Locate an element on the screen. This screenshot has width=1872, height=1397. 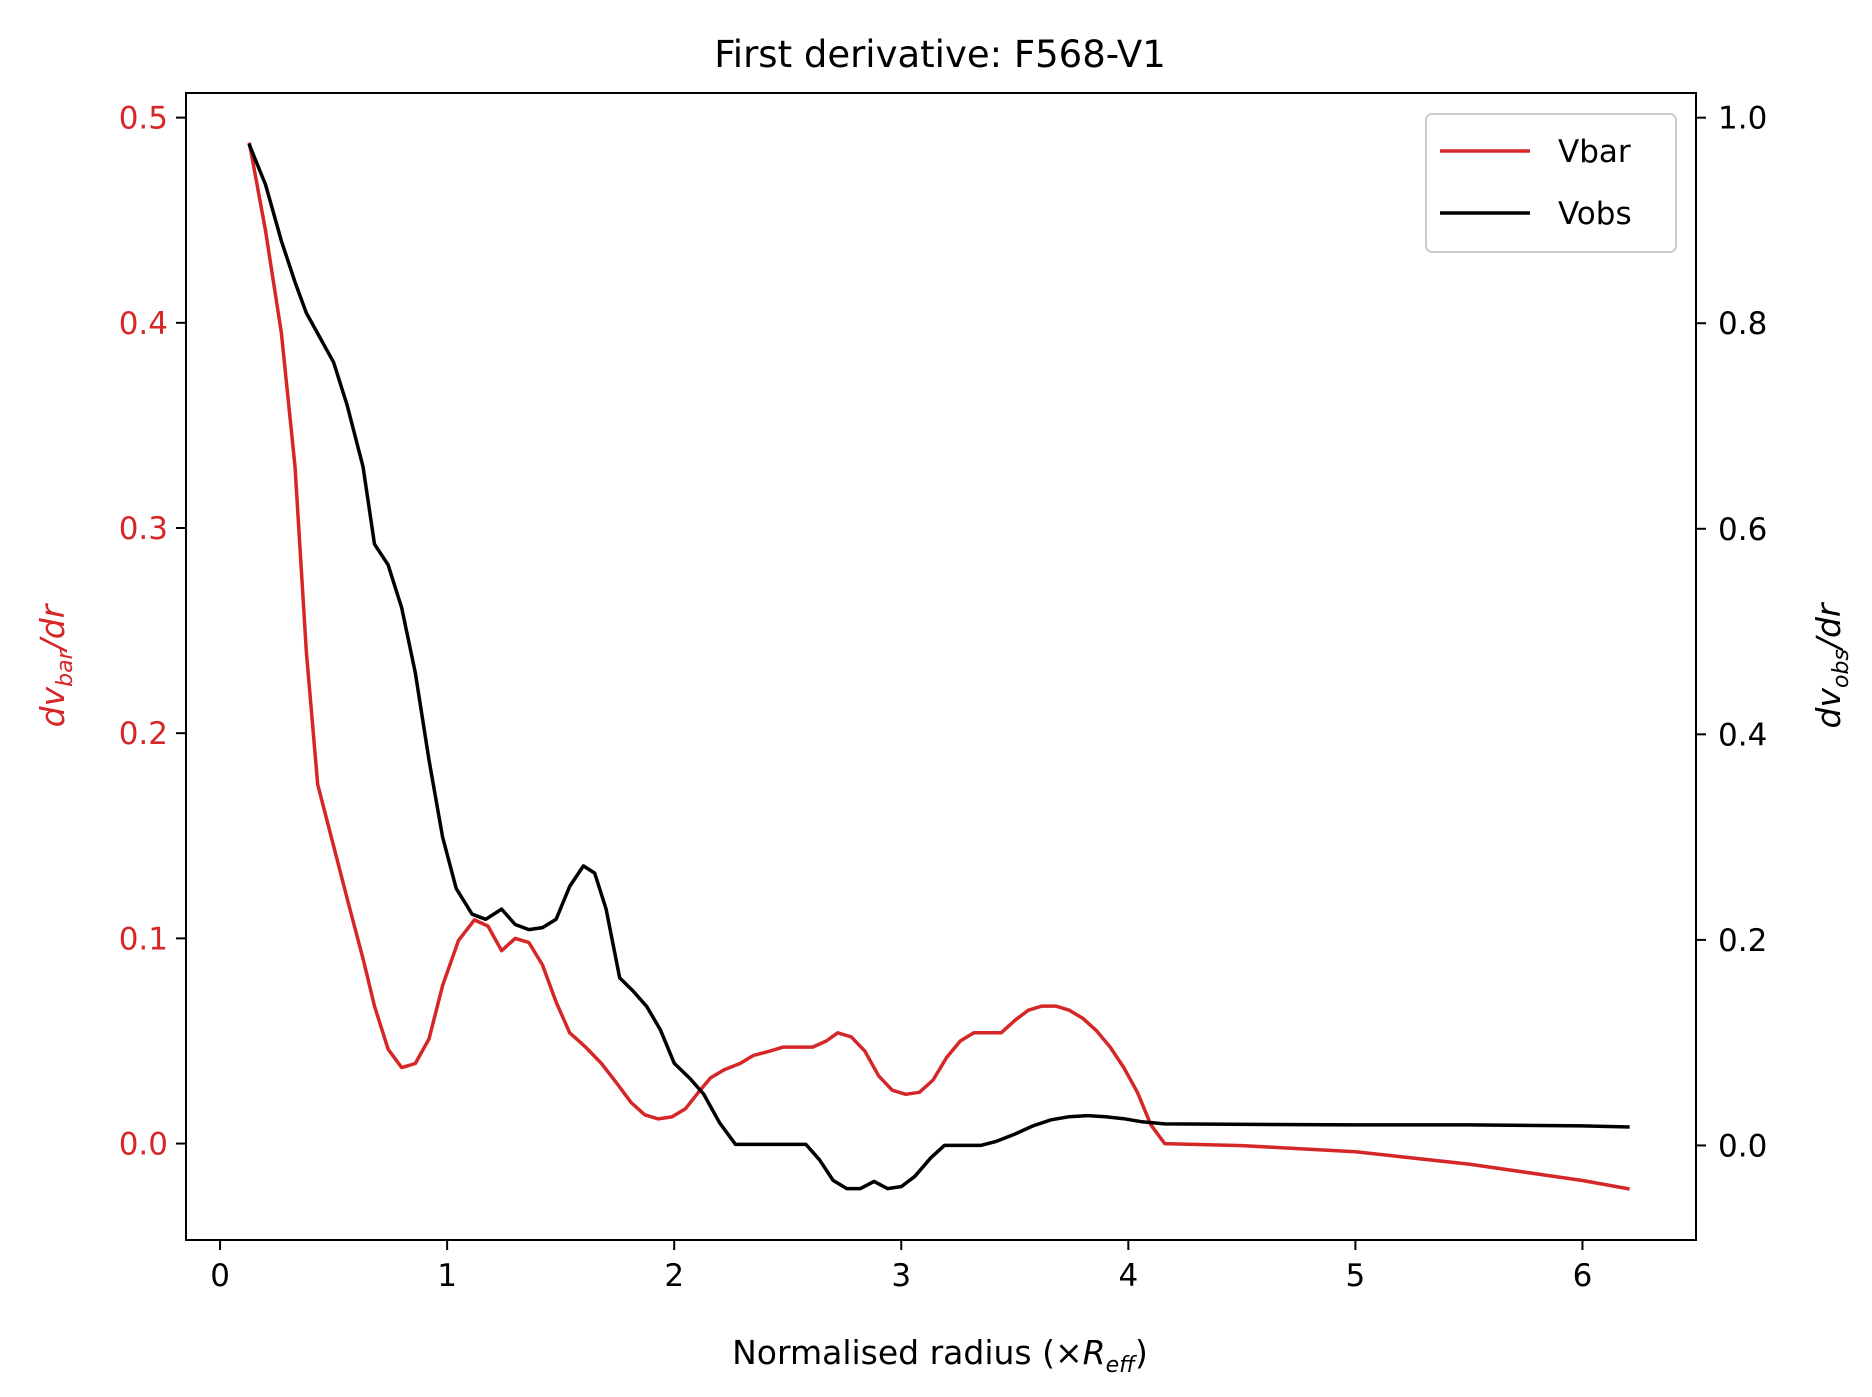
y-right-tick-label: 1.0 is located at coordinates (1742, 119).